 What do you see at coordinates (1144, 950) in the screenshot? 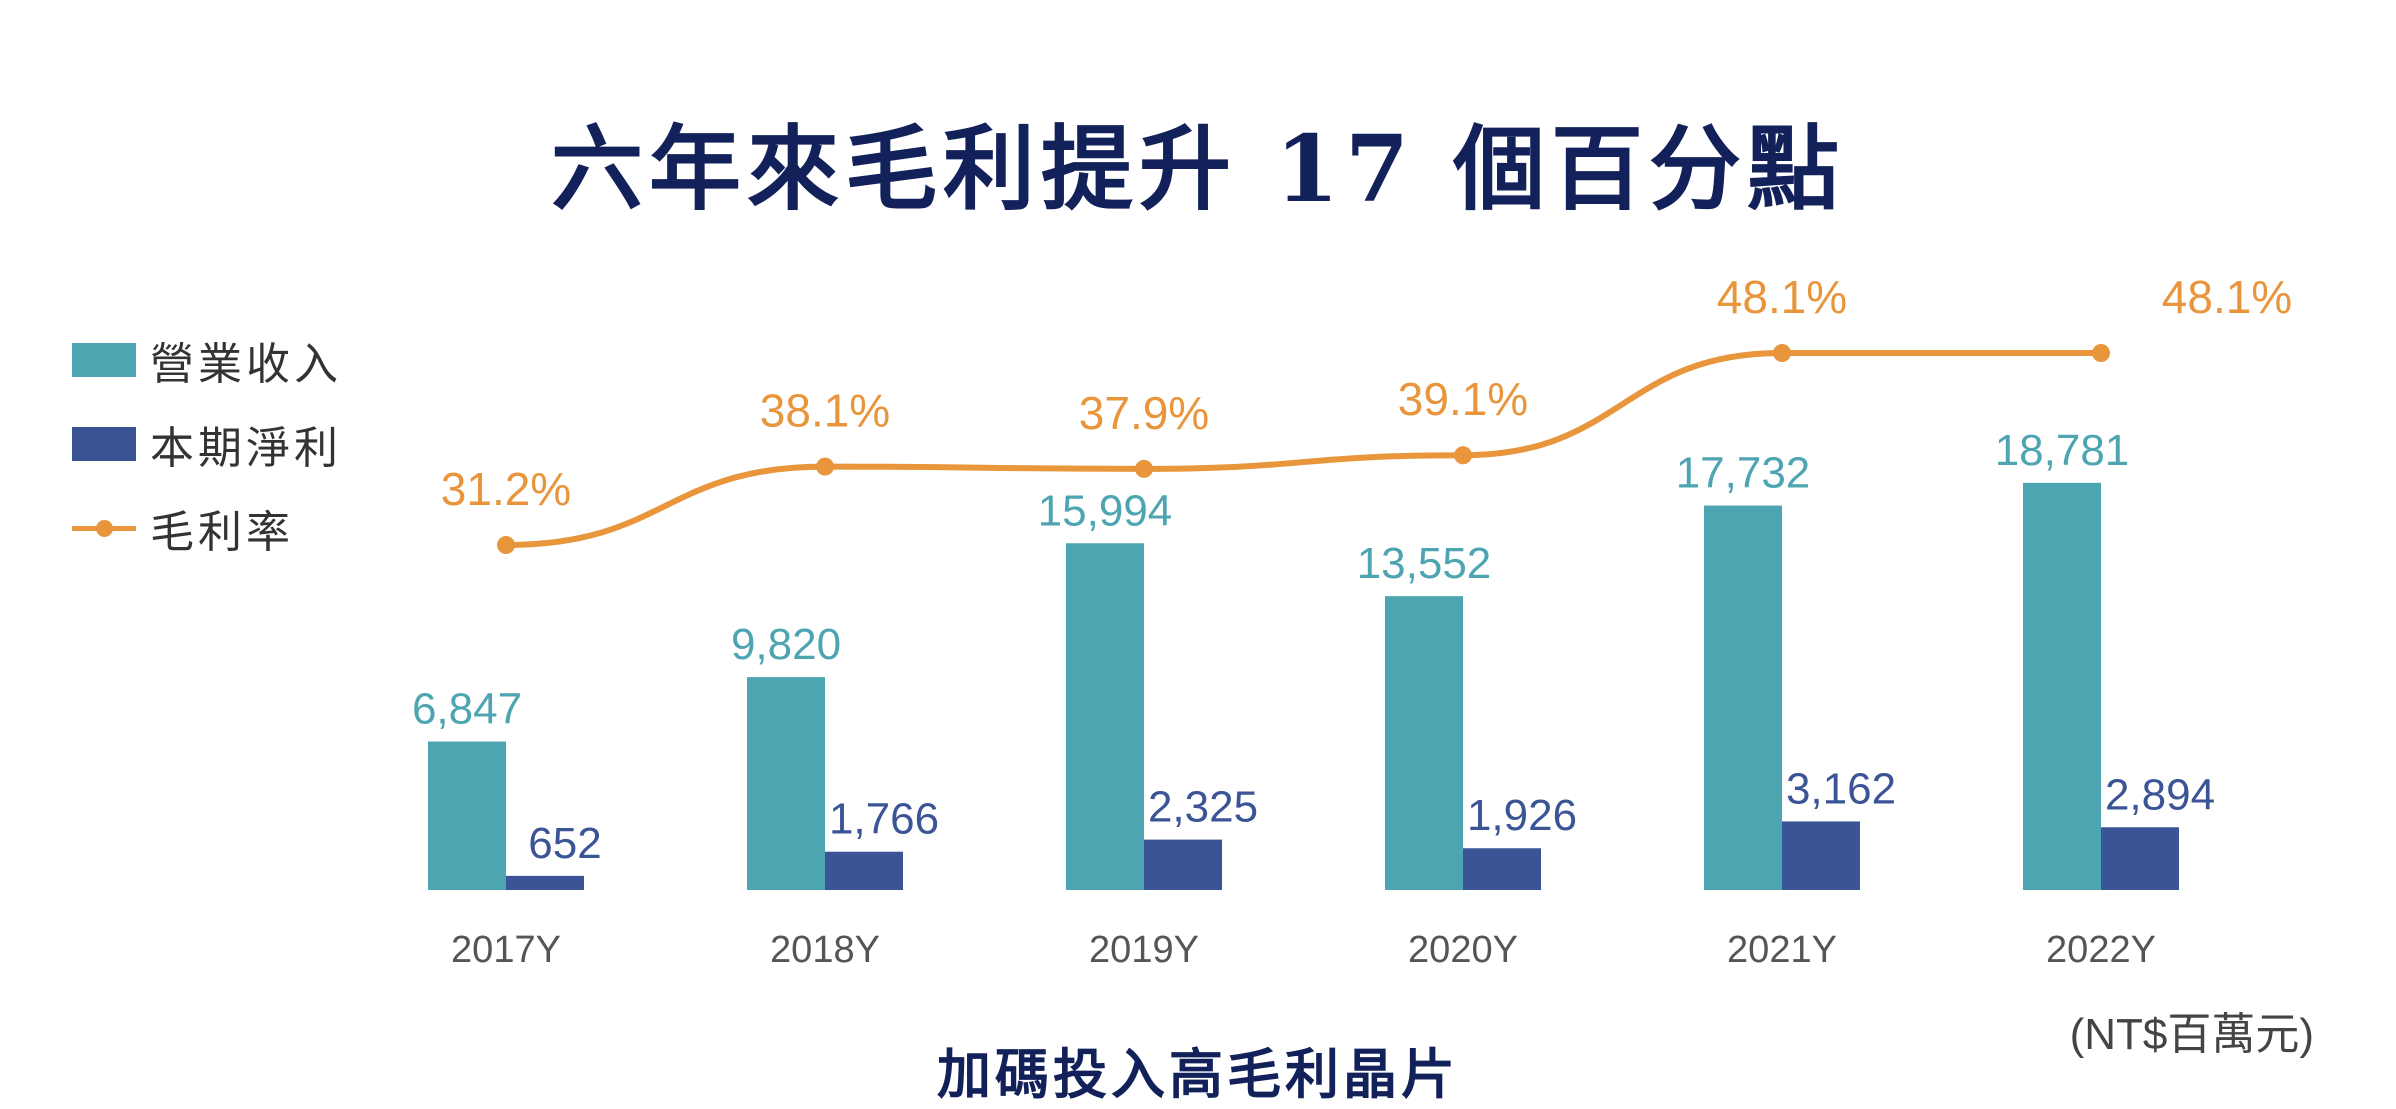
I see `x-tick-label-2019Y: 2019Y` at bounding box center [1144, 950].